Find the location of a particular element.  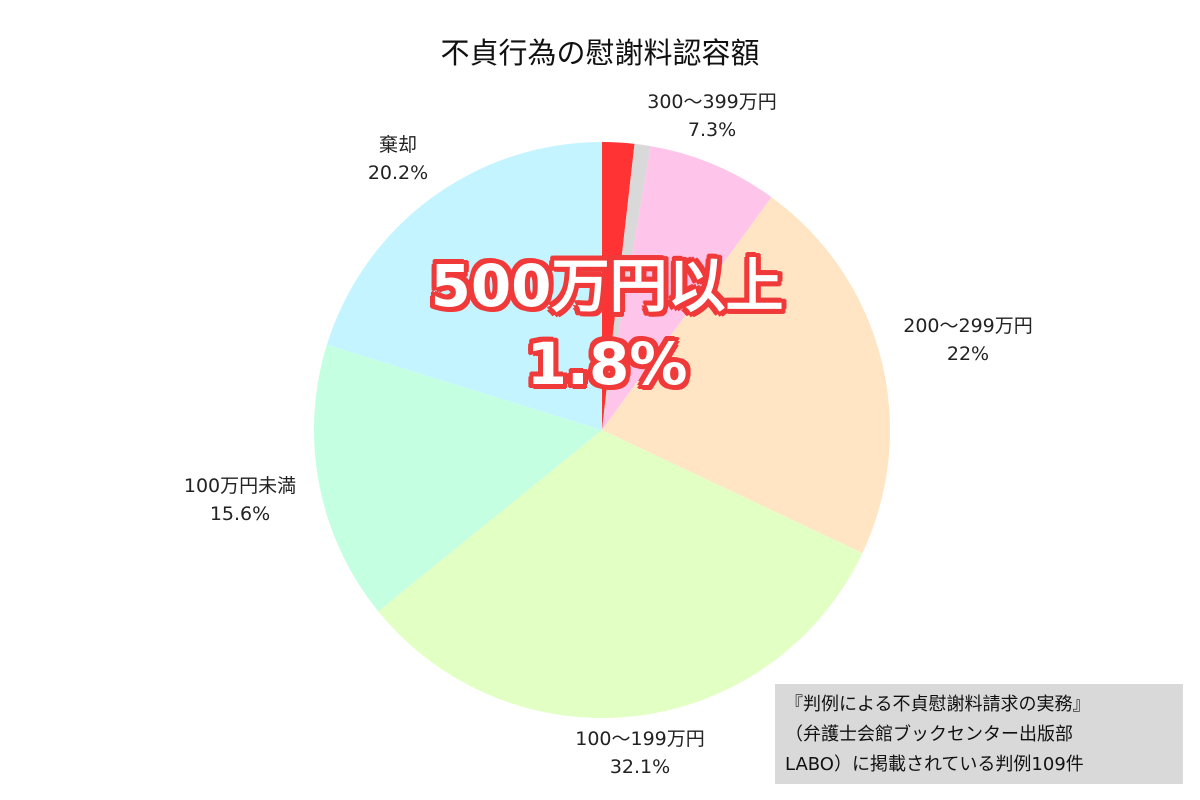

slice-label-name: 300〜399万円 is located at coordinates (712, 102).